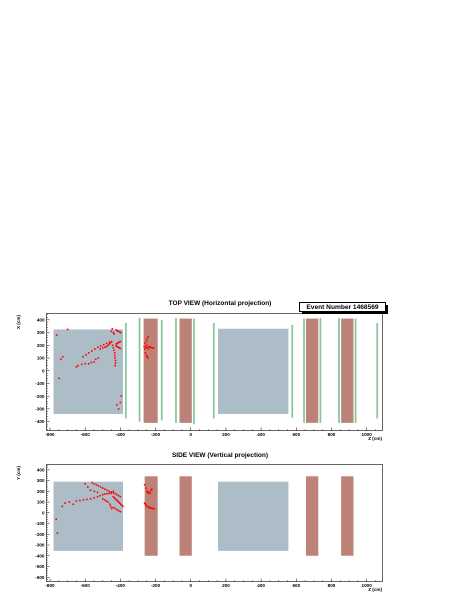 The width and height of the screenshot is (463, 599). I want to click on x-tick-label: 800, so click(332, 585).